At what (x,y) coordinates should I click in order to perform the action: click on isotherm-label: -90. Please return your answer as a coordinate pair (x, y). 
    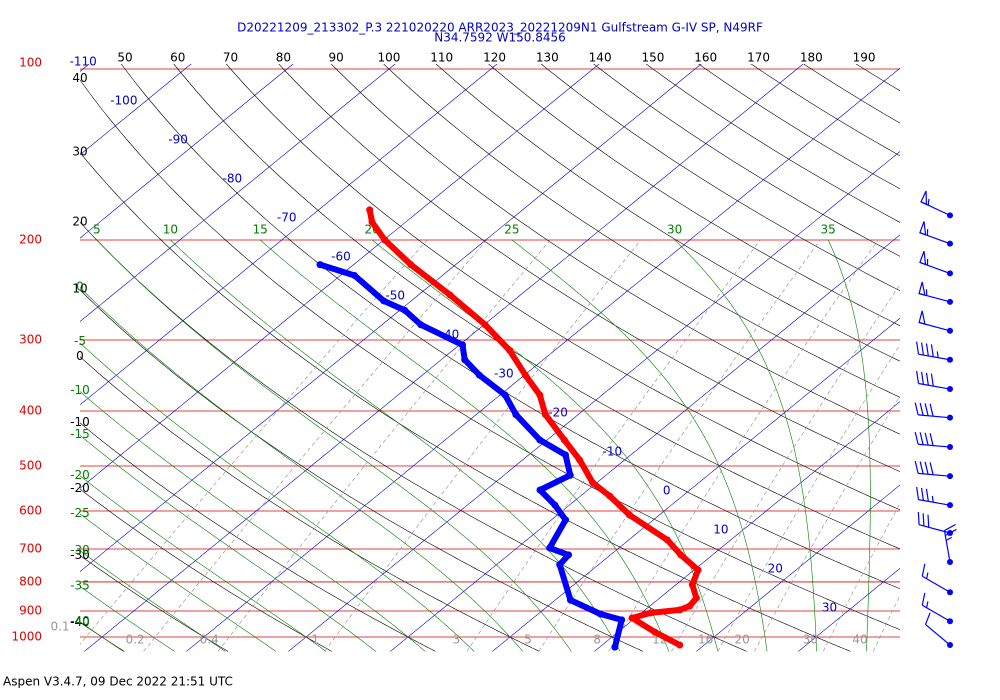
    Looking at the image, I should click on (178, 140).